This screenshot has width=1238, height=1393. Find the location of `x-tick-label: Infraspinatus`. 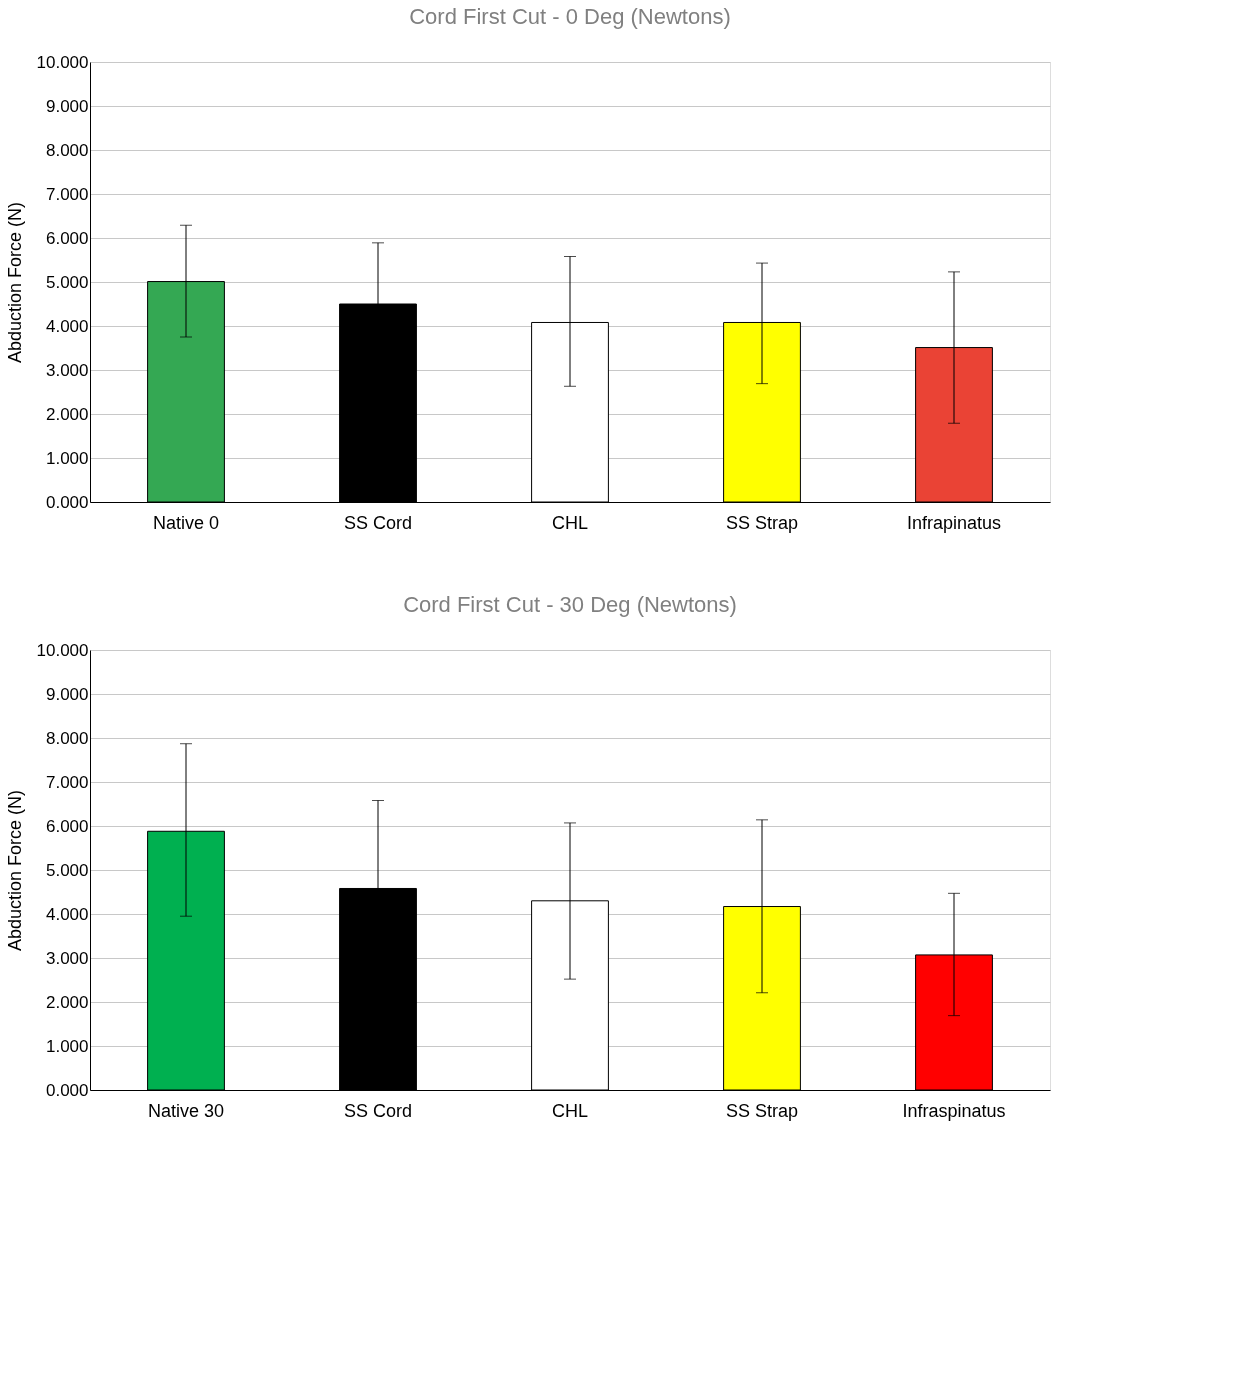

x-tick-label: Infraspinatus is located at coordinates (954, 1110).